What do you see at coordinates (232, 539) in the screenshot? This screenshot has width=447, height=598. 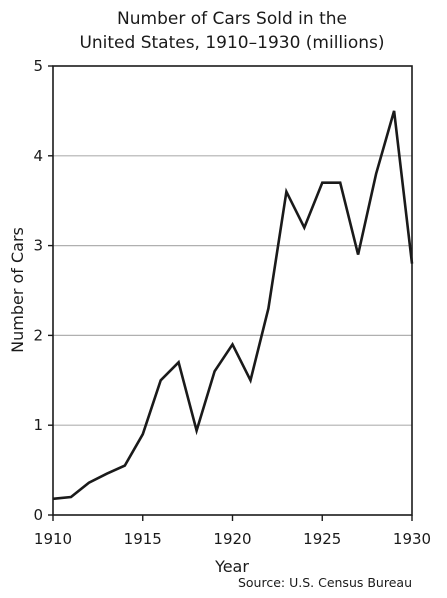 I see `x-tick-label-1920: 1920` at bounding box center [232, 539].